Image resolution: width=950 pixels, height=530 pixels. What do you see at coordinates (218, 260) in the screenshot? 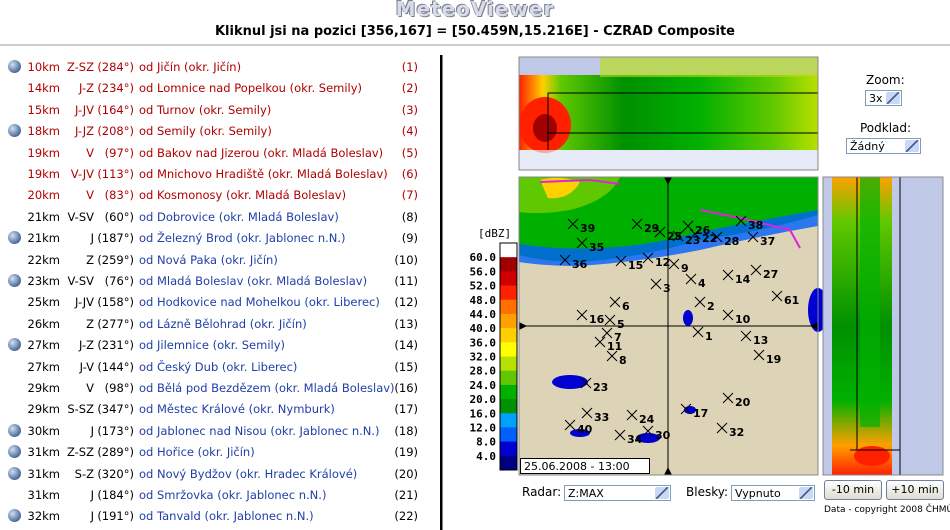
I see `location-row: 22km Z (259°) od Nová Paka (okr. Jičín) (10)` at bounding box center [218, 260].